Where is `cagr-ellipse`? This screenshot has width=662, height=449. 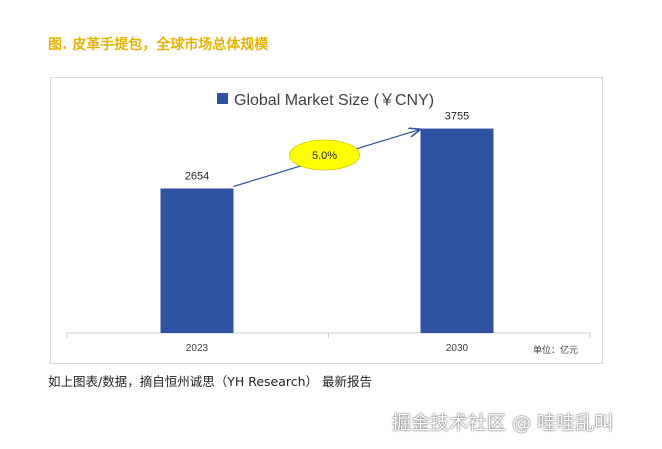 cagr-ellipse is located at coordinates (324, 155).